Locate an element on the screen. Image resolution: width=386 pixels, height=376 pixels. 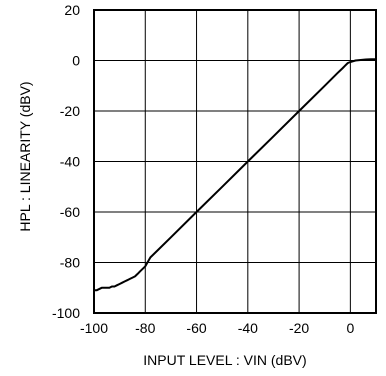
x-tick-label: -60 is located at coordinates (196, 328).